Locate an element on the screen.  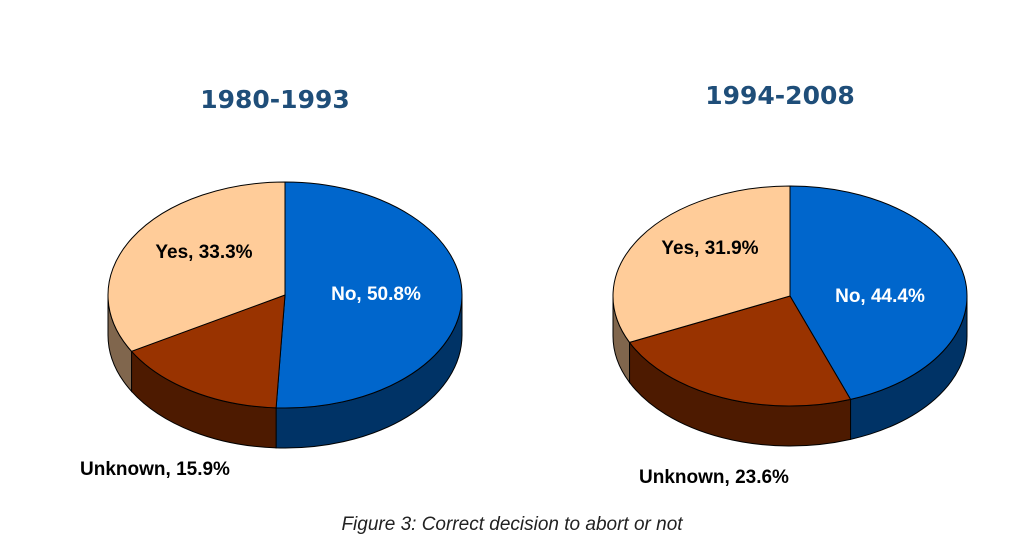
slice-label-no: No, 44.4% is located at coordinates (880, 296).